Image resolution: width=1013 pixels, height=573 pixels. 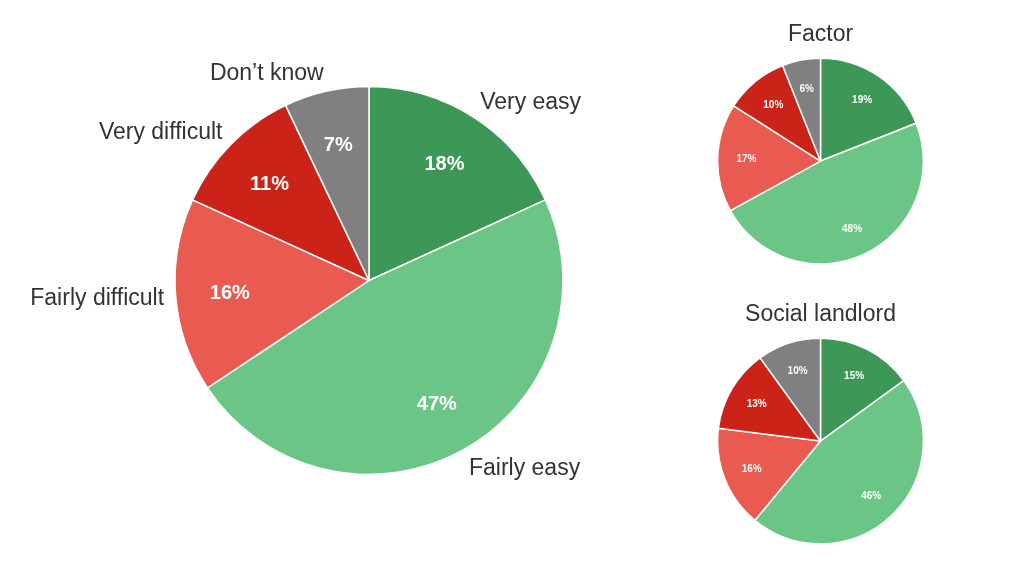 I want to click on data-label: 17%, so click(x=746, y=159).